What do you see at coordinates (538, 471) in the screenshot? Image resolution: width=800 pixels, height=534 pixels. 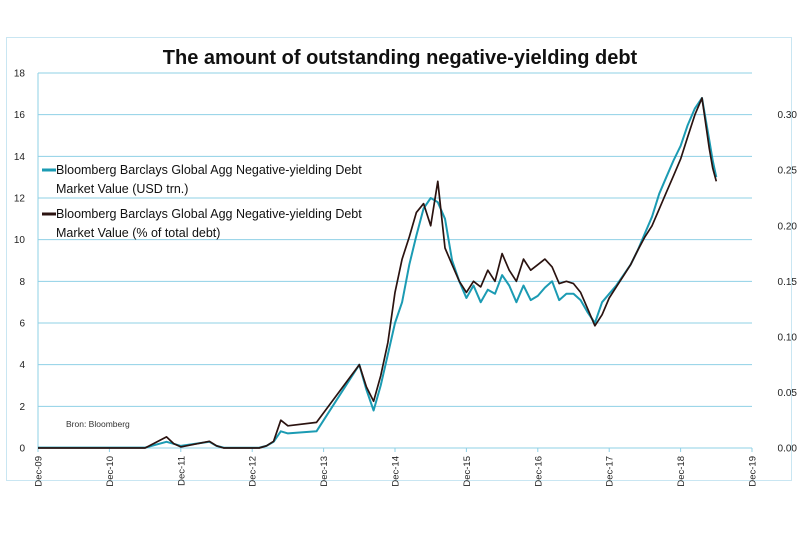 I see `x-tick-label: Dec-16` at bounding box center [538, 471].